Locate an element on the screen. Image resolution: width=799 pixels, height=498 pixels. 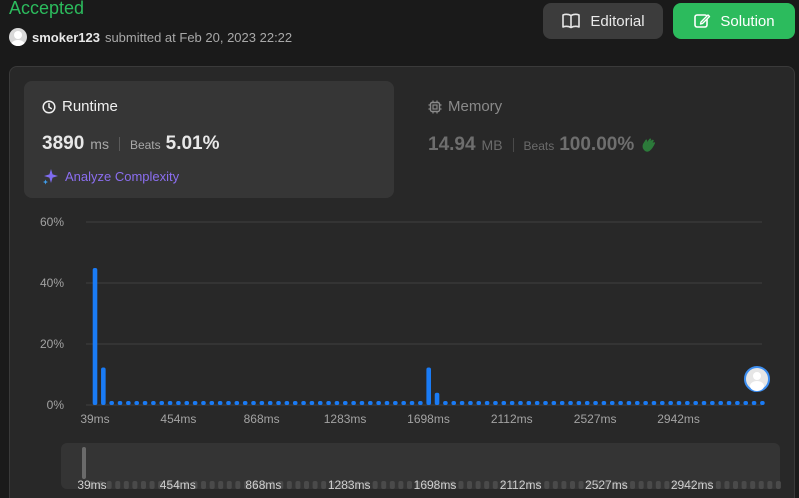
memory-unit: MB is located at coordinates (492, 145).